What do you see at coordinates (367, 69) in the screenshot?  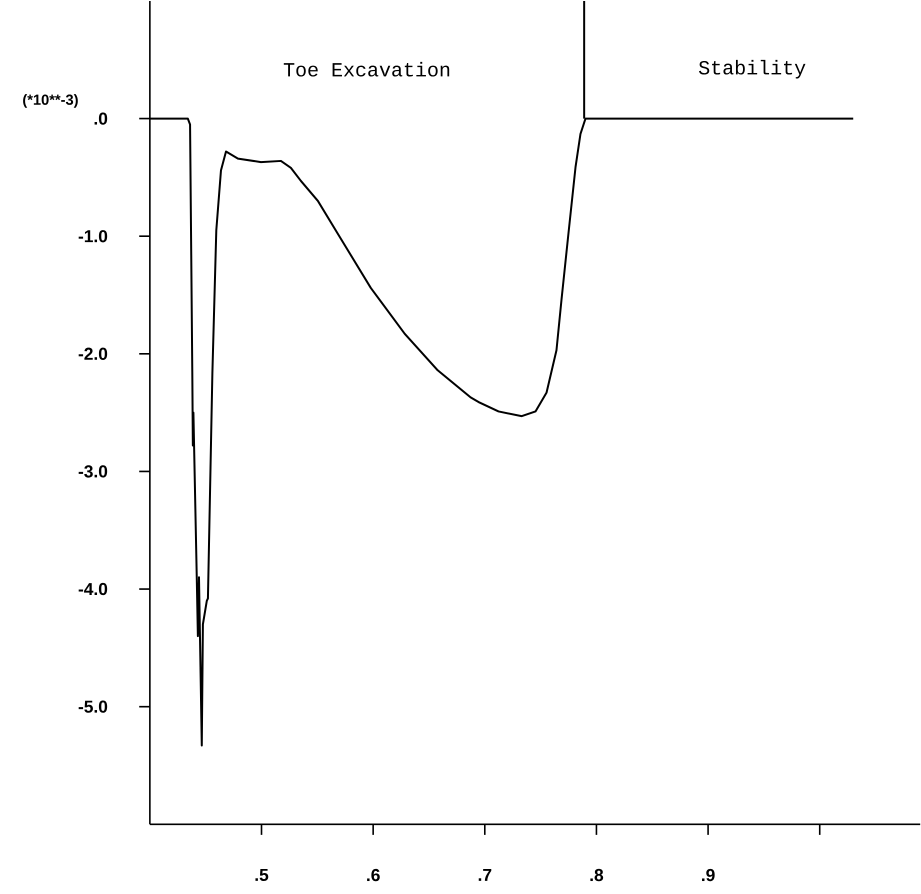 I see `annotation: Toe Excavation` at bounding box center [367, 69].